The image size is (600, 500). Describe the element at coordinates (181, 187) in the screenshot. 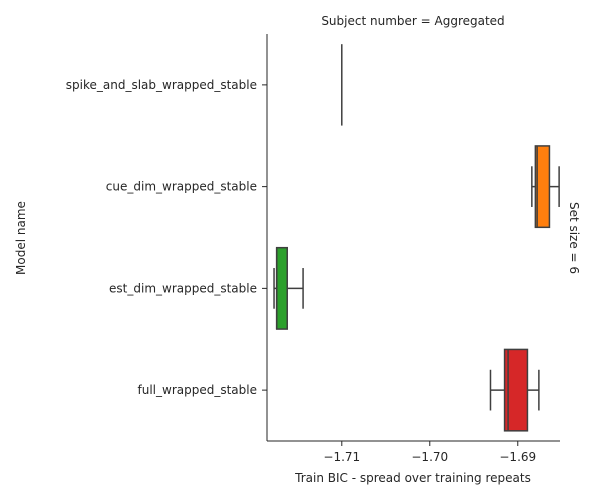

I see `y-tick-label: cue_dim_wrapped_stable` at that location.